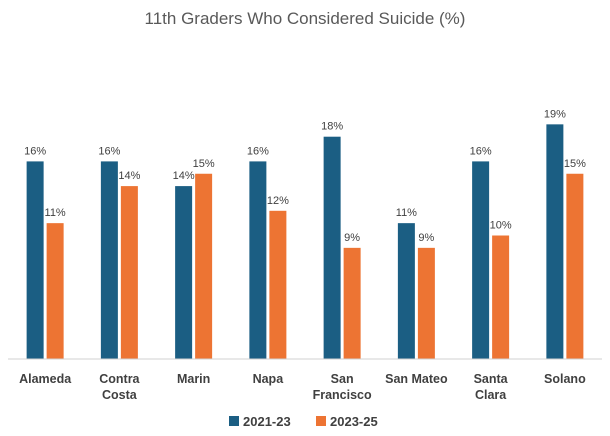  What do you see at coordinates (184, 272) in the screenshot?
I see `bar-2021-23-marin` at bounding box center [184, 272].